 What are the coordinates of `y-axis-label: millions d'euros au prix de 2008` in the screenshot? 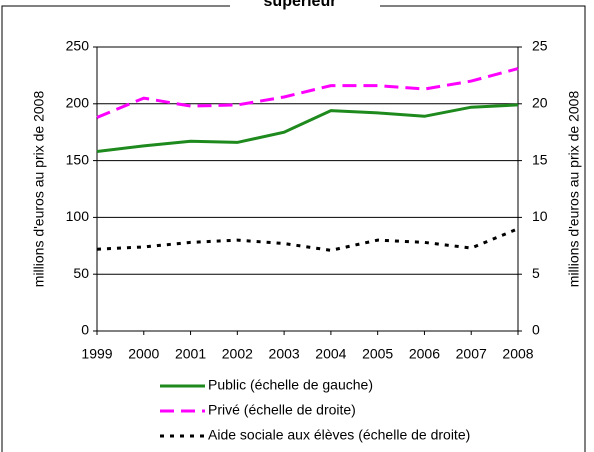 It's located at (39, 189).